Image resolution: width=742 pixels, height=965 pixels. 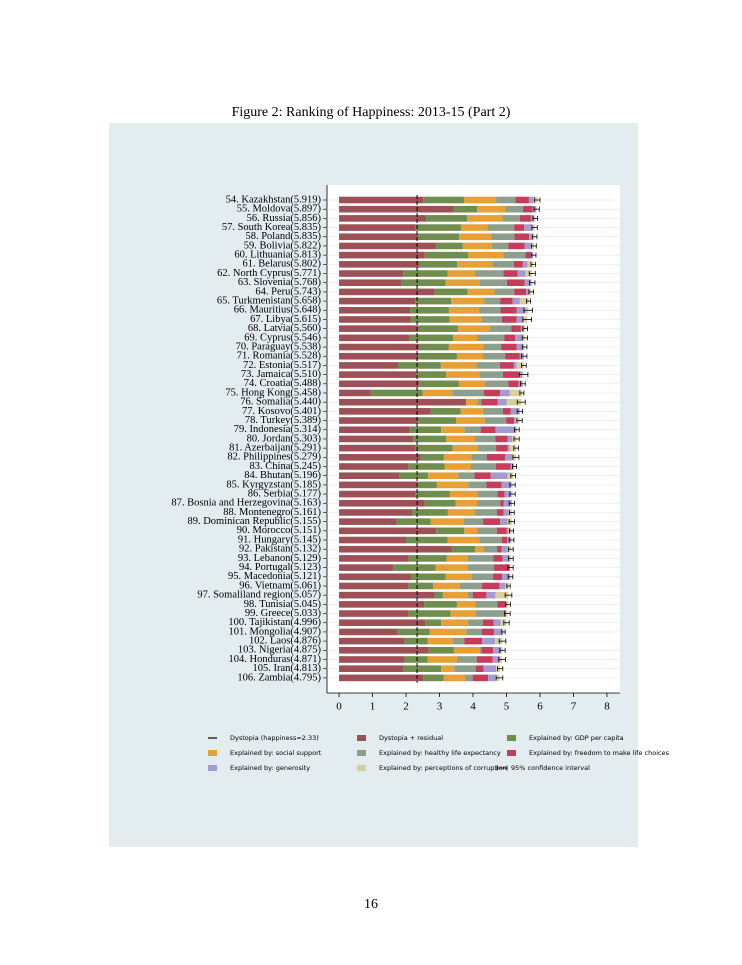 I want to click on x-tick-label: 5, so click(x=507, y=707).